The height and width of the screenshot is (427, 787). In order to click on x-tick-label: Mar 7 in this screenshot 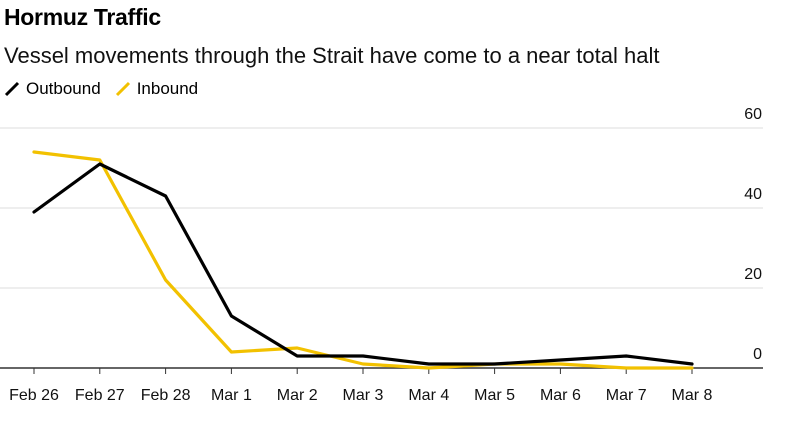, I will do `click(626, 395)`.